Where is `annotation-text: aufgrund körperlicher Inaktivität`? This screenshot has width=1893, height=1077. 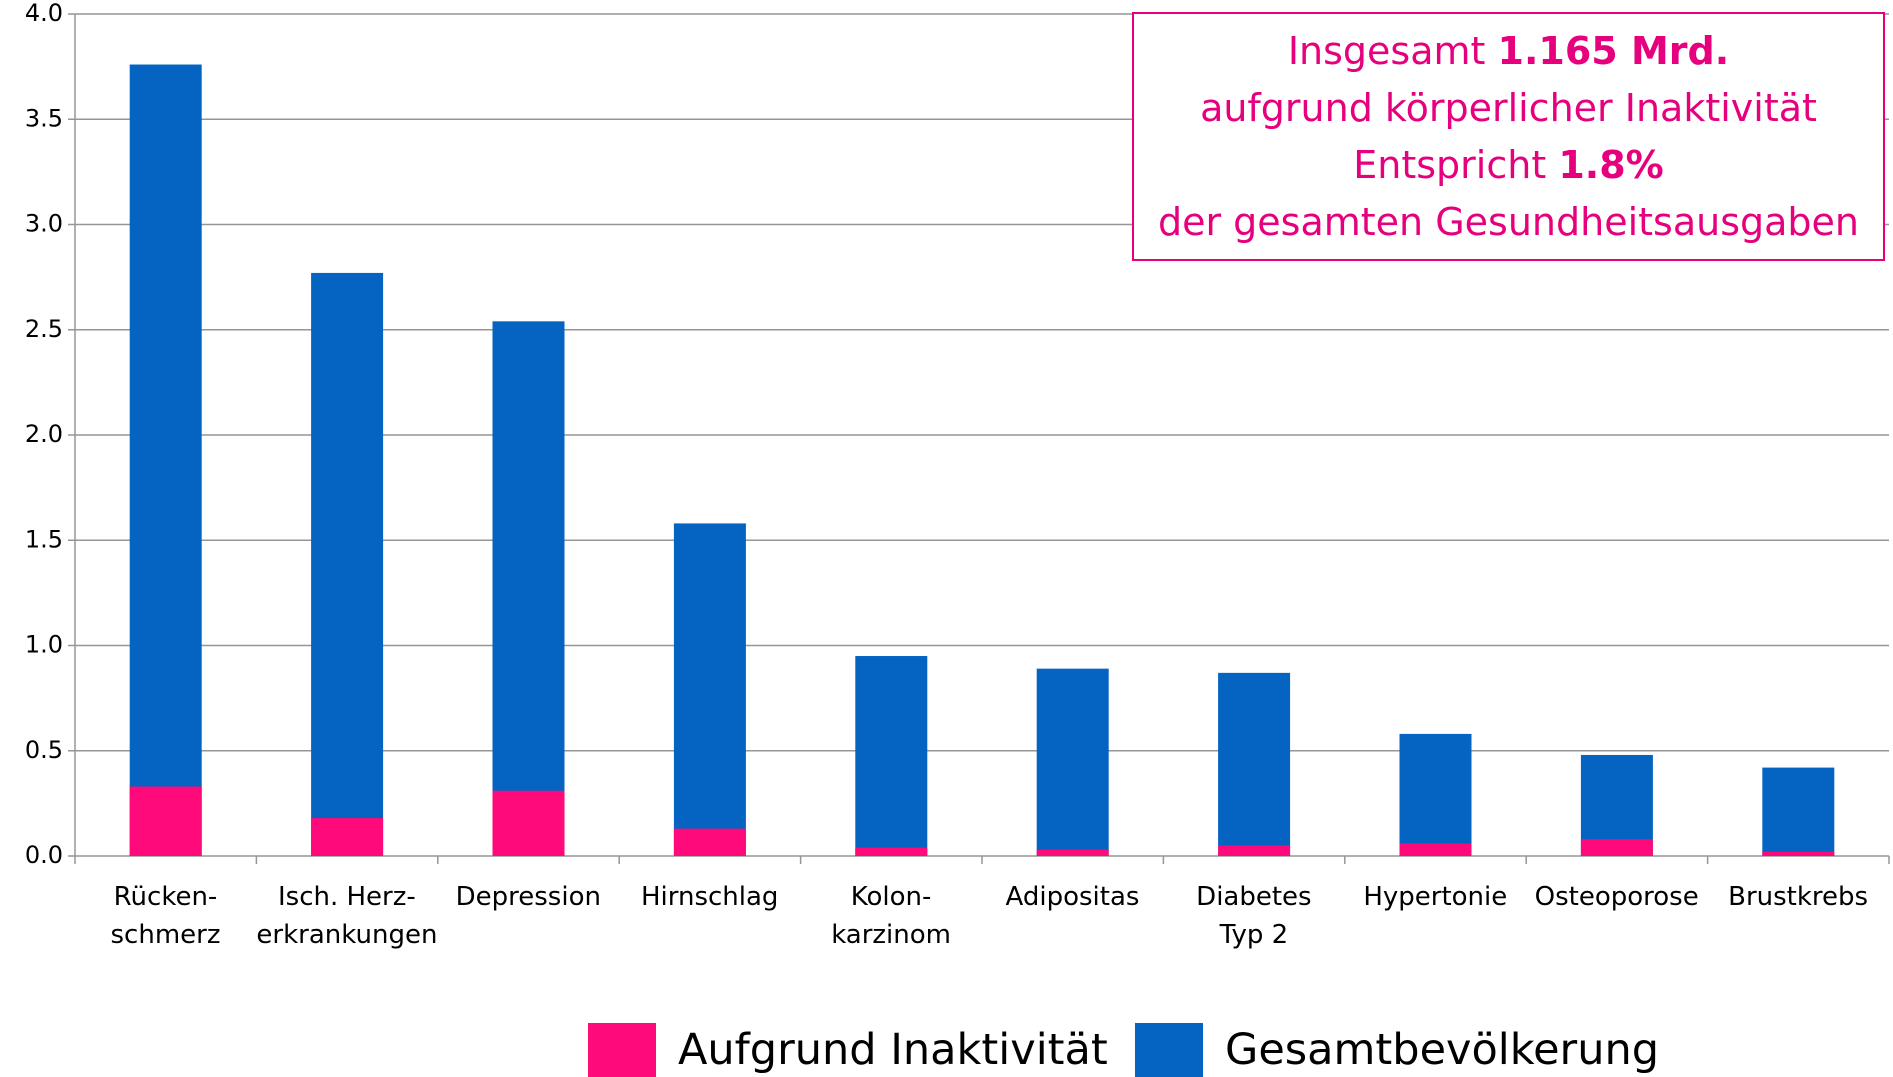
annotation-text: aufgrund körperlicher Inaktivität is located at coordinates (1508, 108).